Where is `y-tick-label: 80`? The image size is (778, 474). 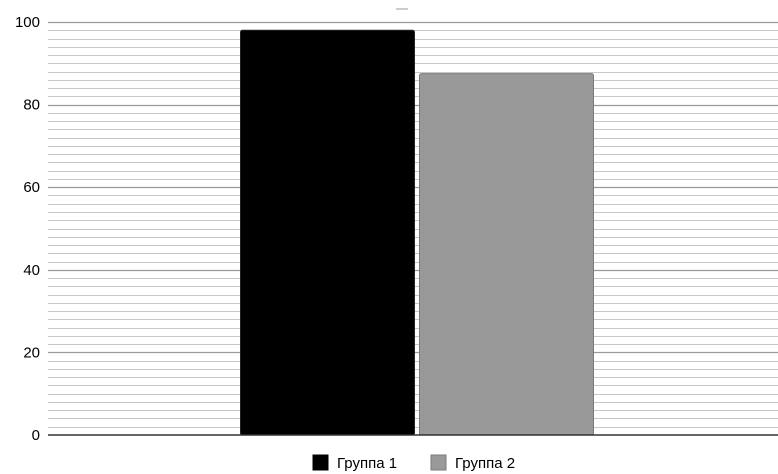
y-tick-label: 80 is located at coordinates (31, 105).